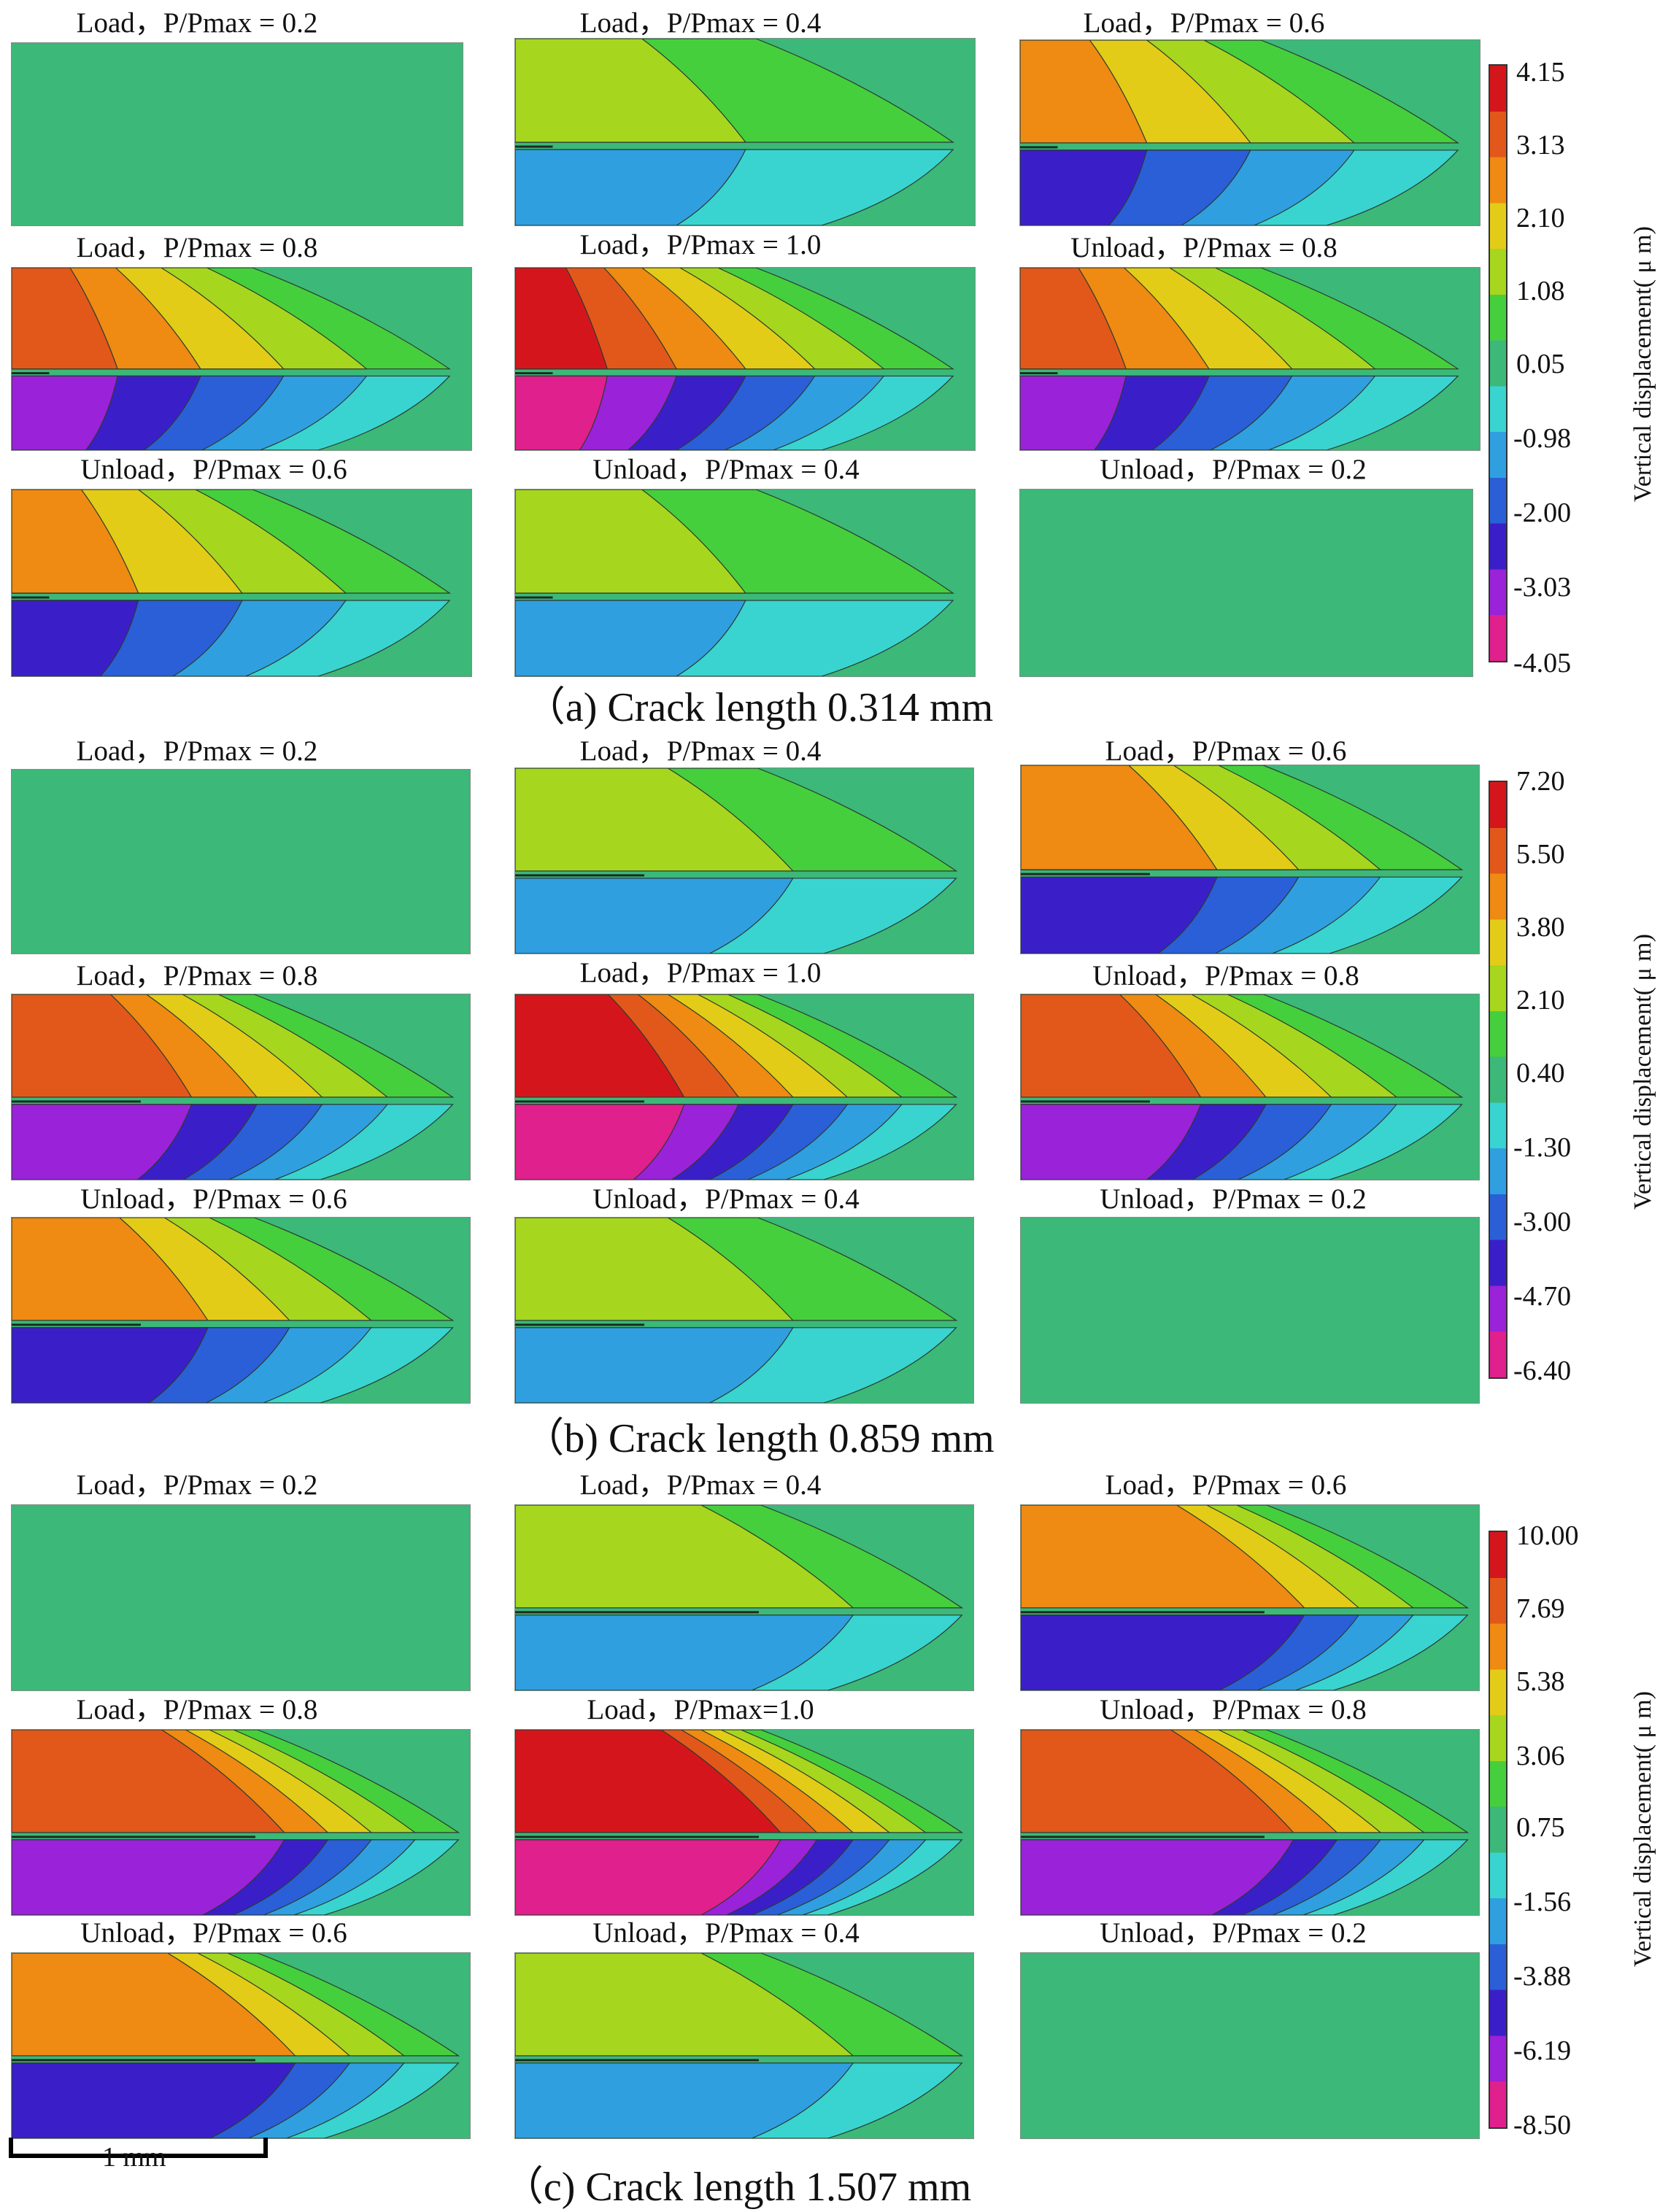  What do you see at coordinates (1542, 438) in the screenshot?
I see `colorbar-tick-label: -0.98` at bounding box center [1542, 438].